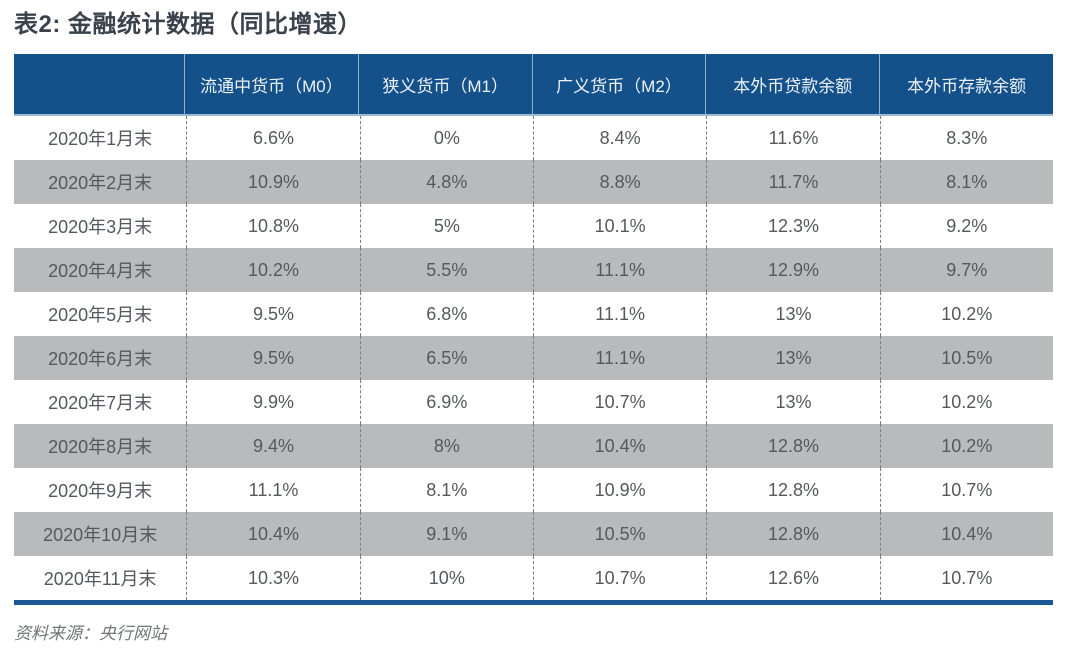 The image size is (1080, 651). What do you see at coordinates (533, 602) in the screenshot?
I see `table-bottom-rule` at bounding box center [533, 602].